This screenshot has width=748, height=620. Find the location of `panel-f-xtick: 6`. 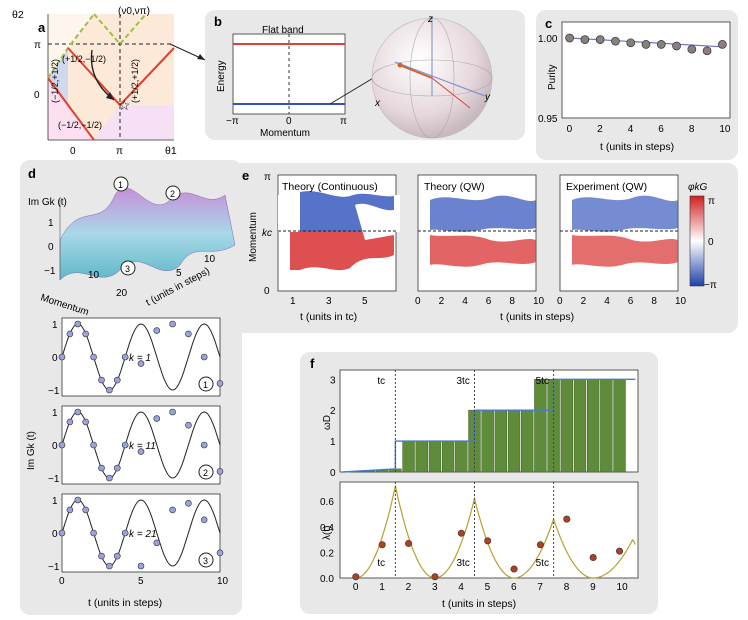

panel-f-xtick: 6 is located at coordinates (514, 587).